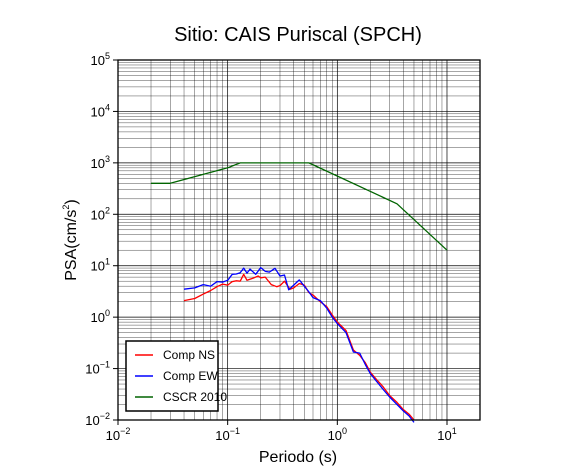  Describe the element at coordinates (227, 434) in the screenshot. I see `x-tick-label: 10⁻¹` at that location.